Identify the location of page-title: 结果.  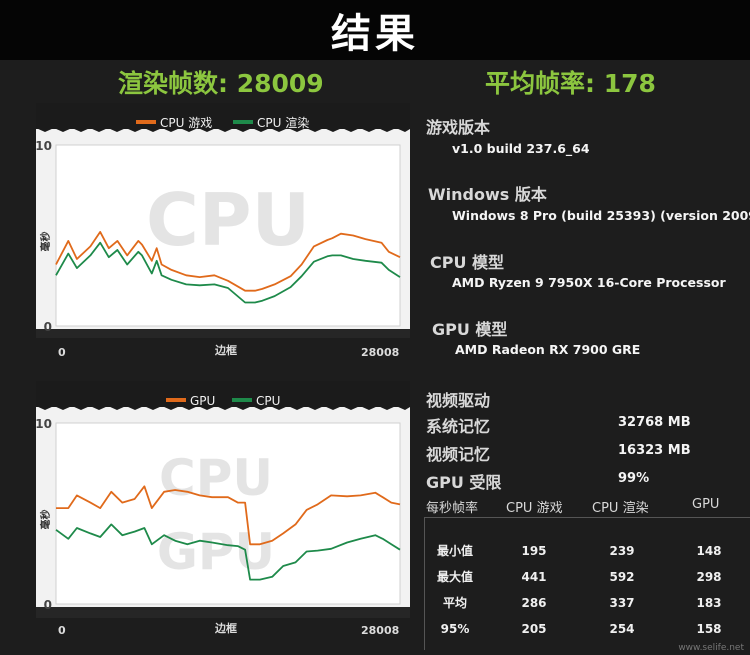
(375, 34).